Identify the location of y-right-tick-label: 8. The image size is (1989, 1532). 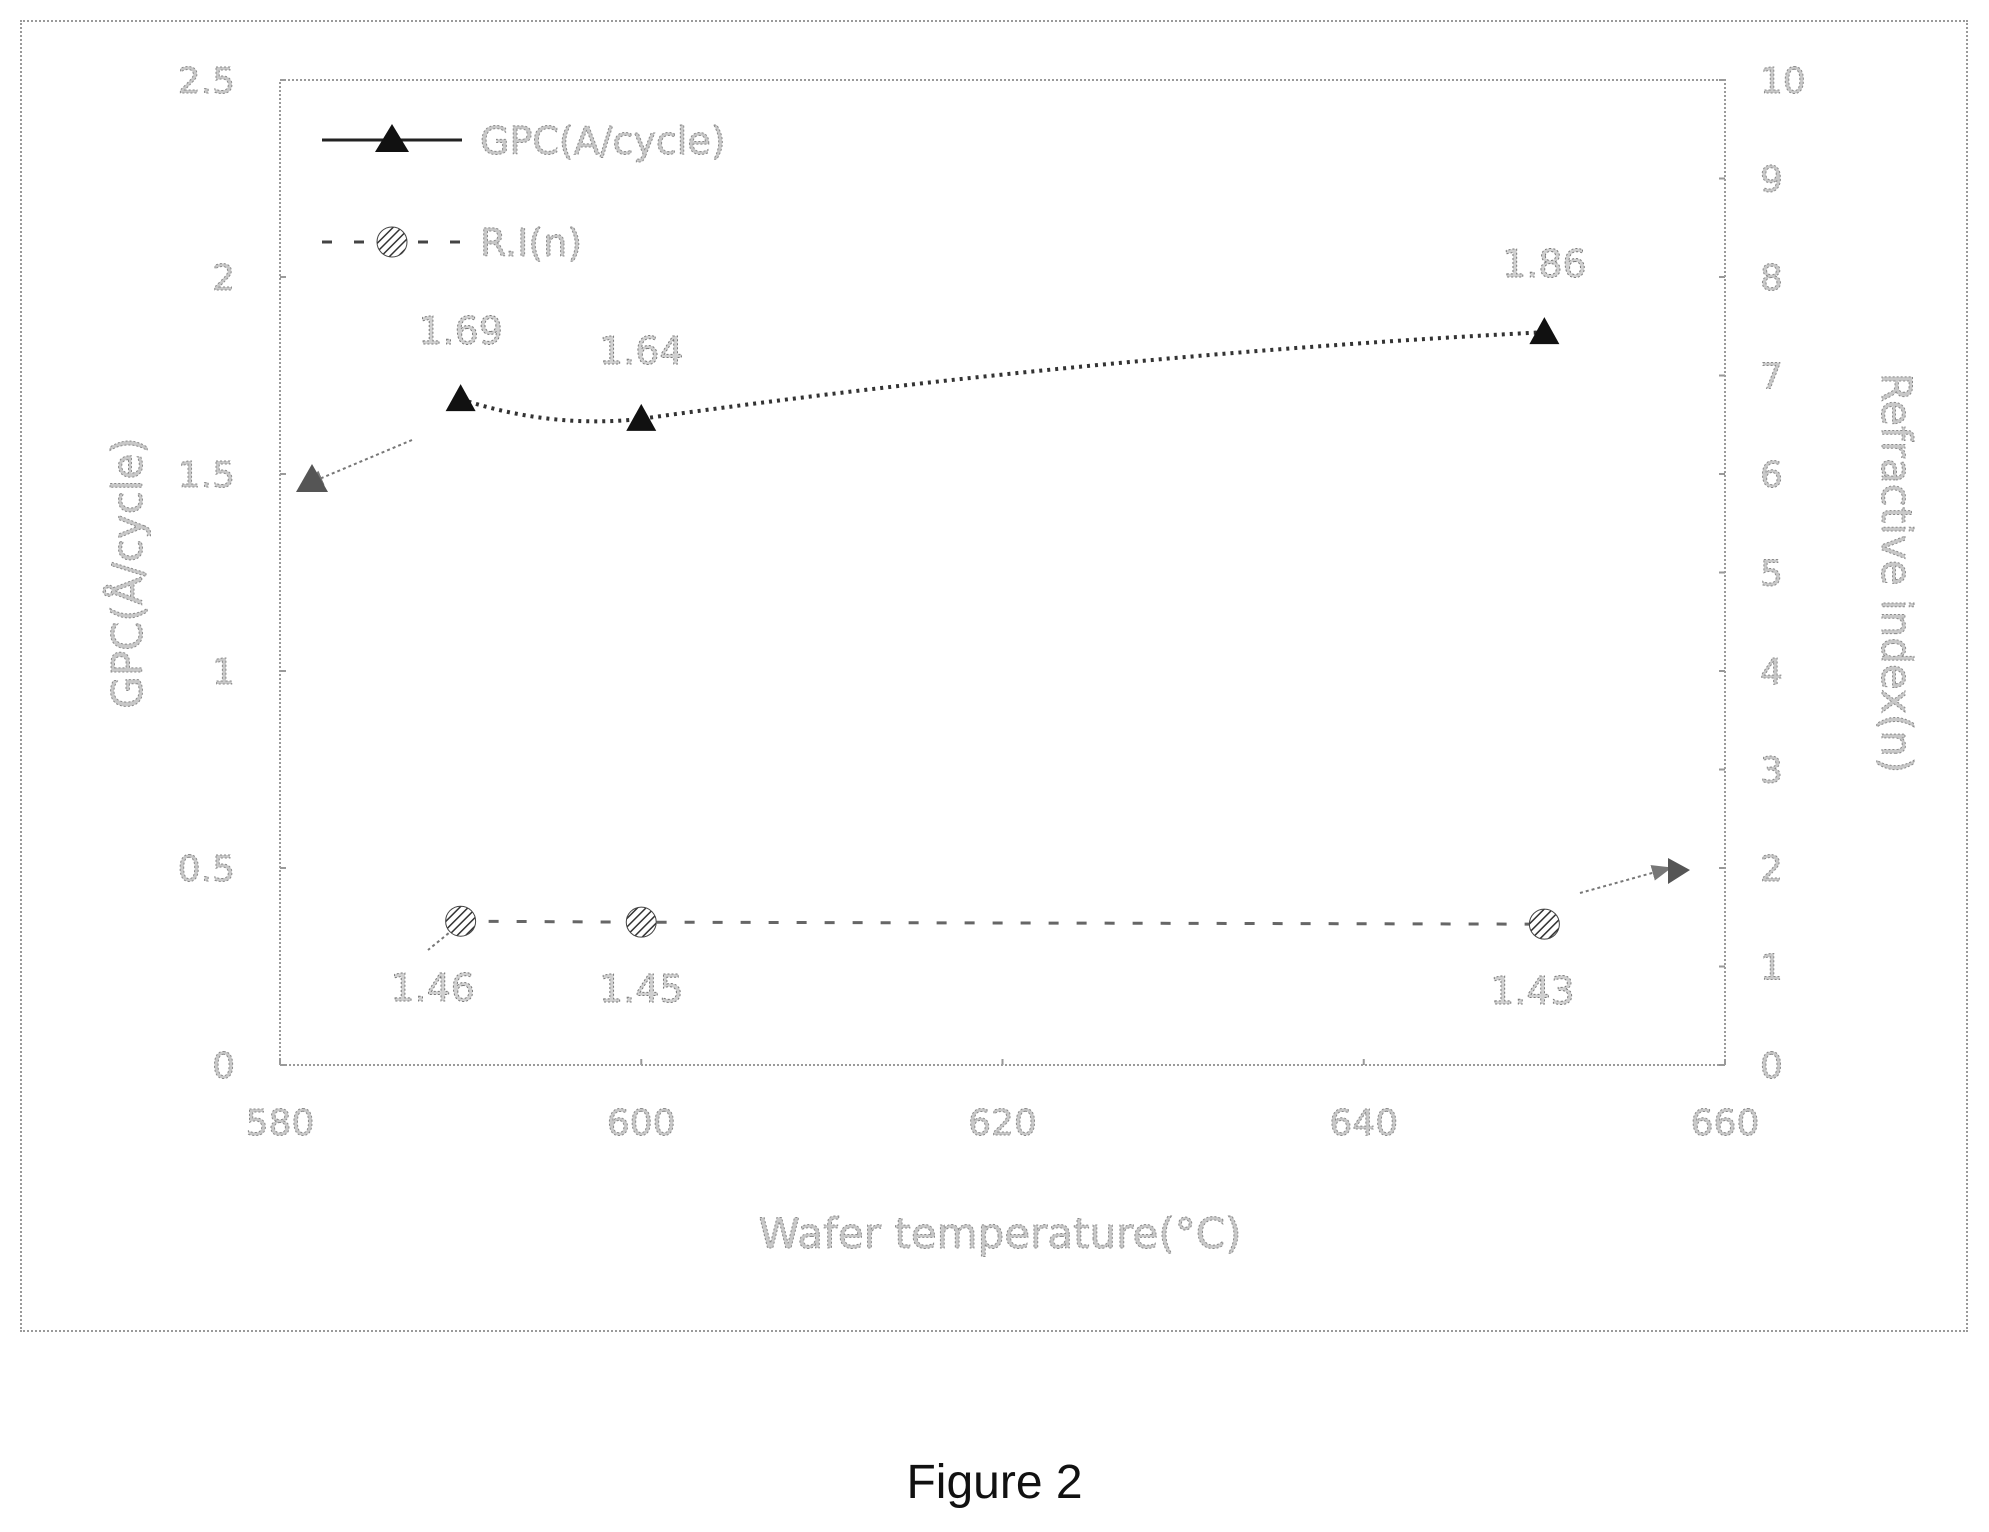
(1771, 278).